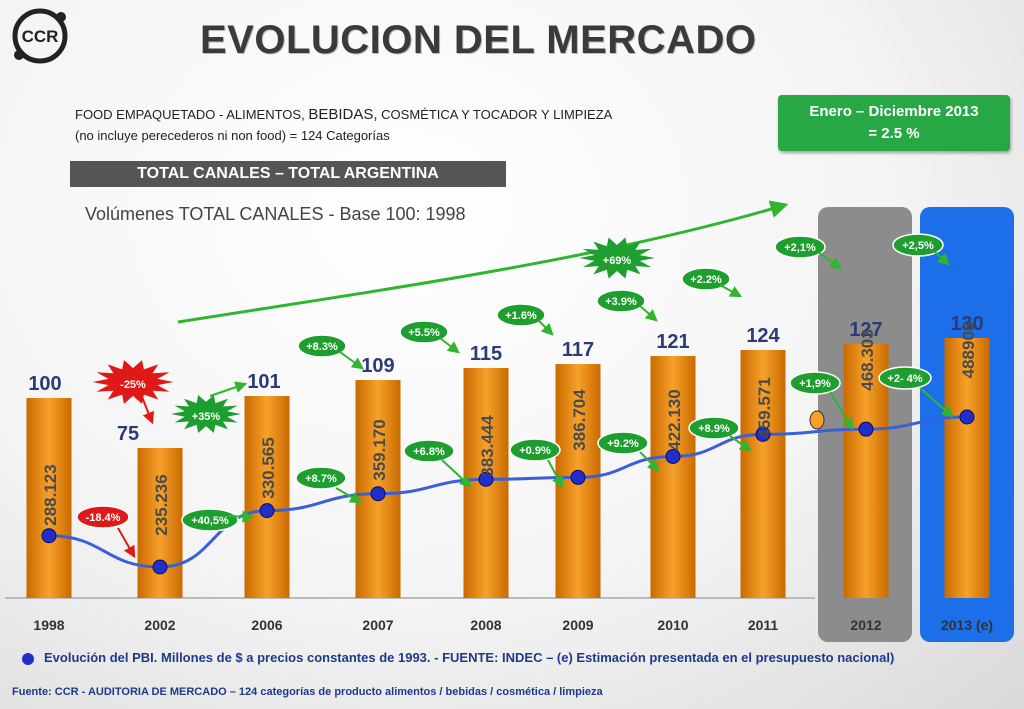 The height and width of the screenshot is (709, 1024). I want to click on badge-label: +0.9%, so click(535, 451).